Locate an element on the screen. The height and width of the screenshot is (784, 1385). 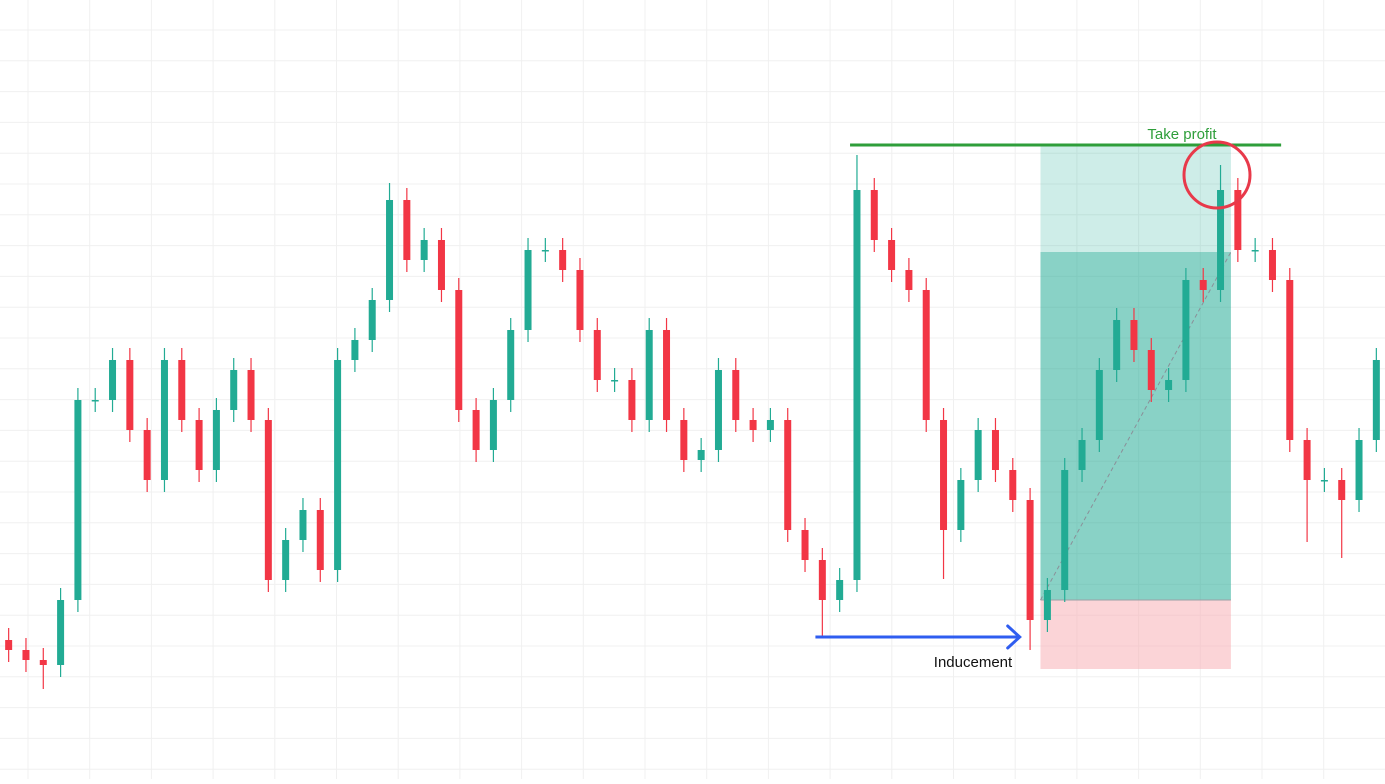
highlight-circle is located at coordinates (1217, 175).